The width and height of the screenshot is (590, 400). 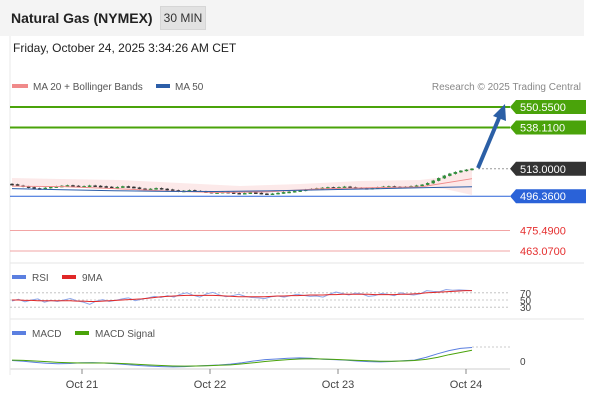 I want to click on ma50-legend-swatch, so click(x=163, y=86).